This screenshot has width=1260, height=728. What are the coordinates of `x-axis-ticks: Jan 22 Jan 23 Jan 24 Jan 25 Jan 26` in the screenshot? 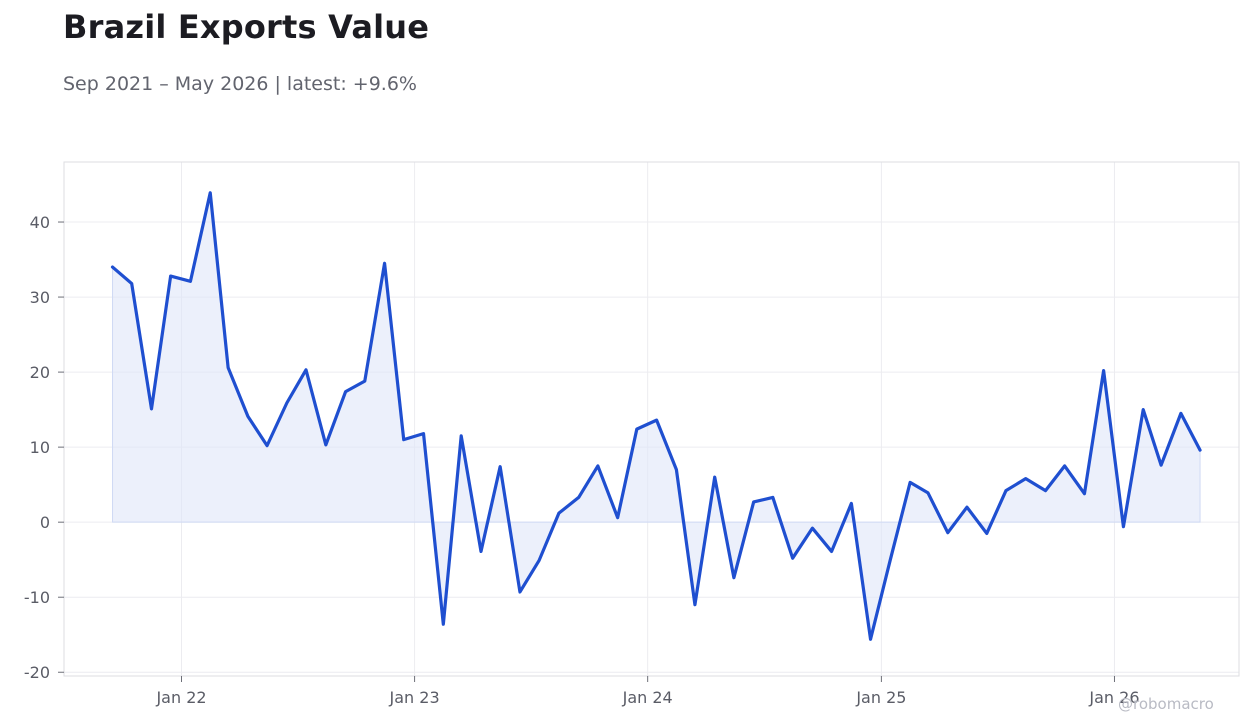 It's located at (647, 691).